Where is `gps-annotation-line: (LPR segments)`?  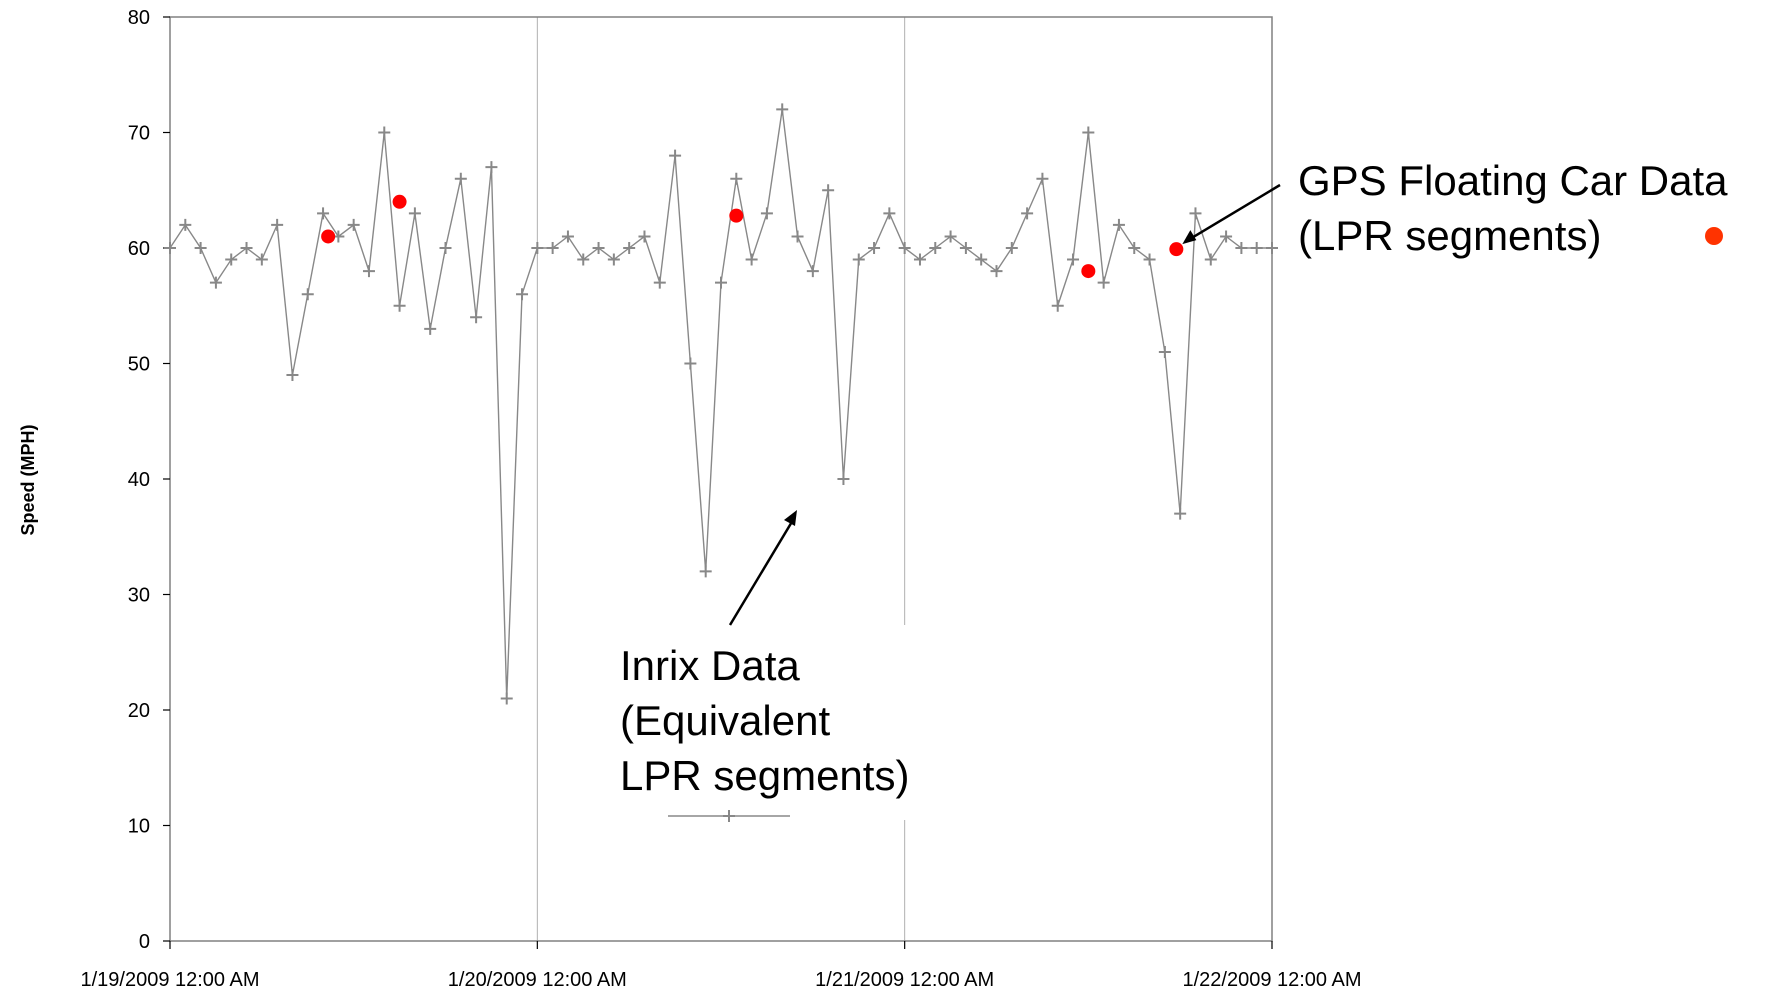 gps-annotation-line: (LPR segments) is located at coordinates (1449, 235).